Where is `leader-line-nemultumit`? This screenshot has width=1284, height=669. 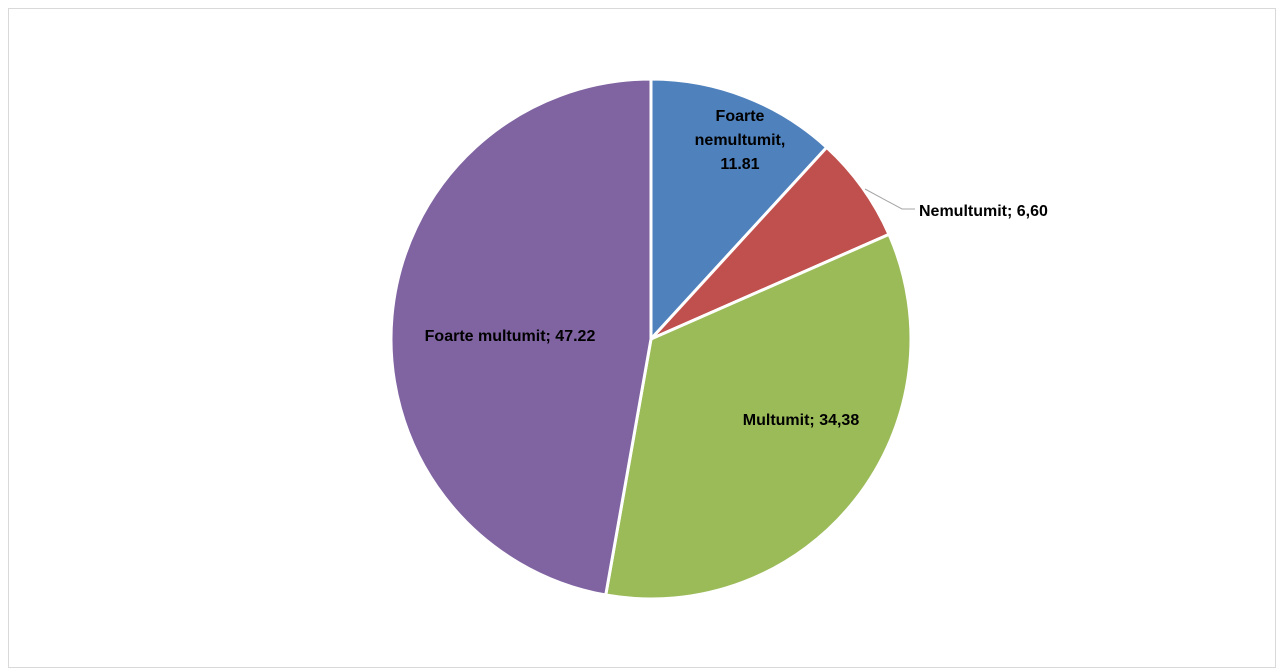 leader-line-nemultumit is located at coordinates (889, 199).